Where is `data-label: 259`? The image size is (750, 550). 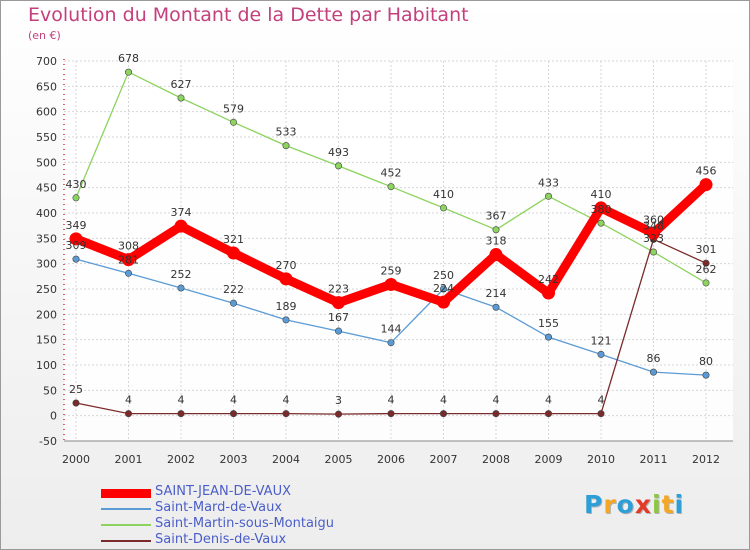
data-label: 259 is located at coordinates (391, 270).